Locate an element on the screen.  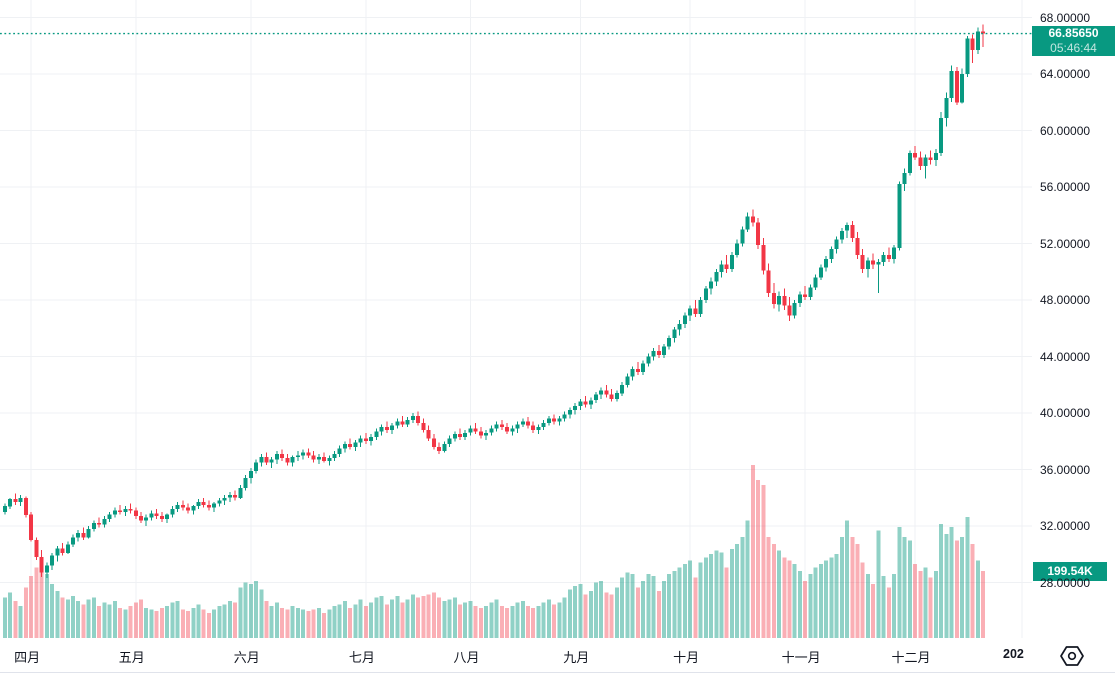
time-axis-label: 七月 is located at coordinates (361, 657).